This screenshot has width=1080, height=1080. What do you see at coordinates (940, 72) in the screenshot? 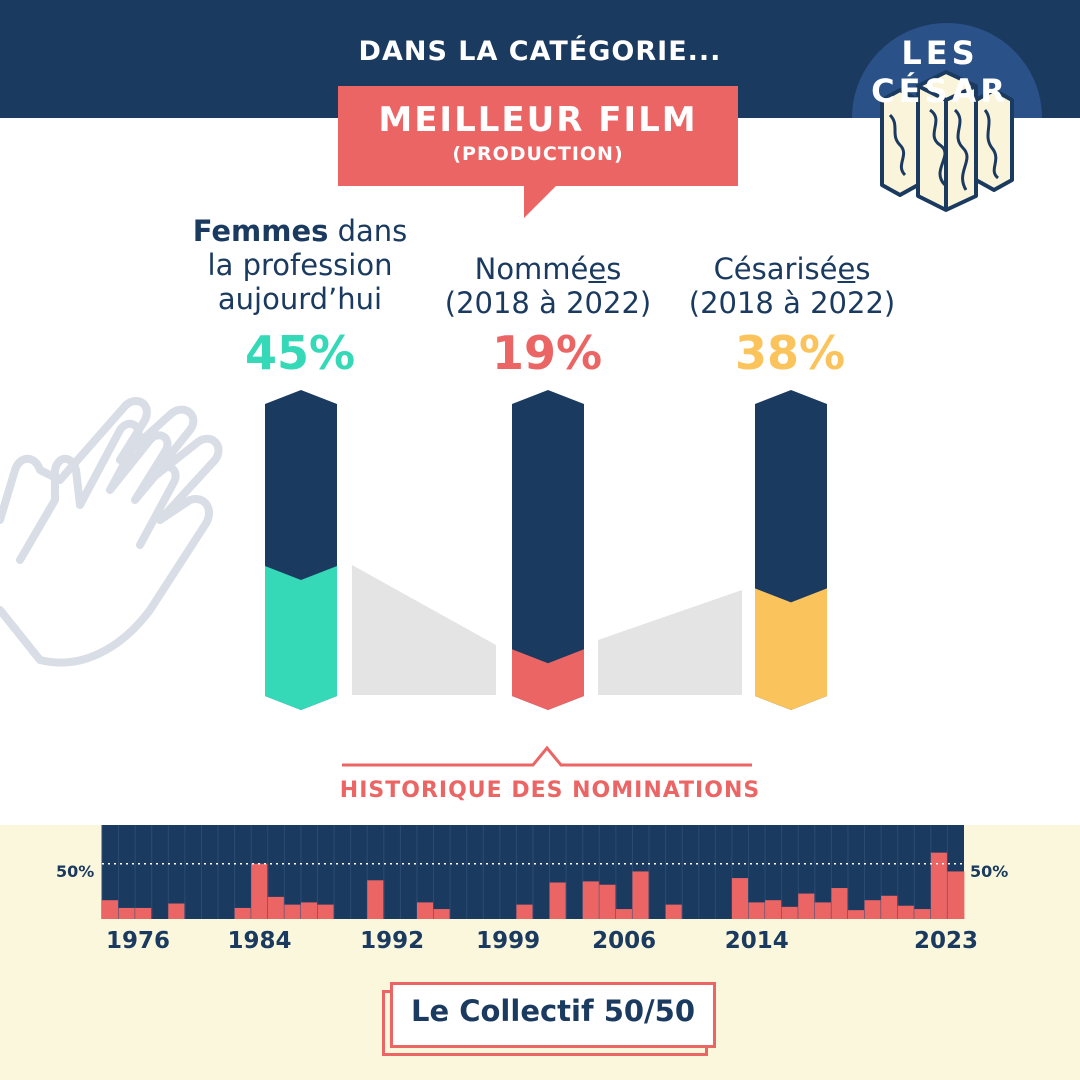
I see `brand-title: LES CÉSAR` at bounding box center [940, 72].